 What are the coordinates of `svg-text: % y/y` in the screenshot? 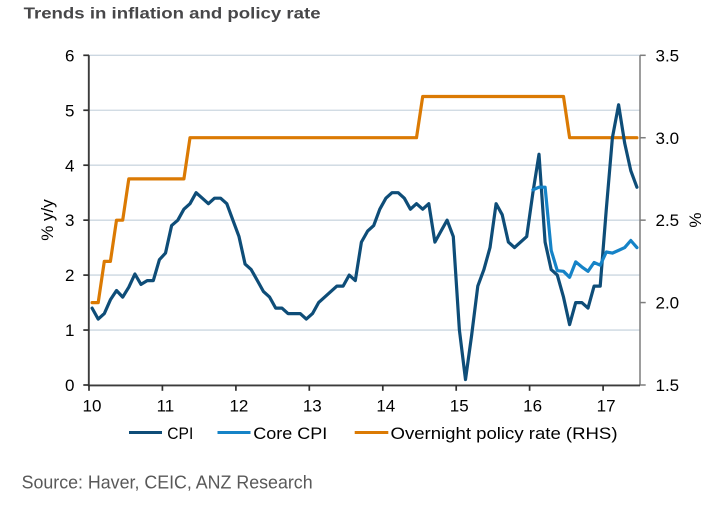 It's located at (47, 220).